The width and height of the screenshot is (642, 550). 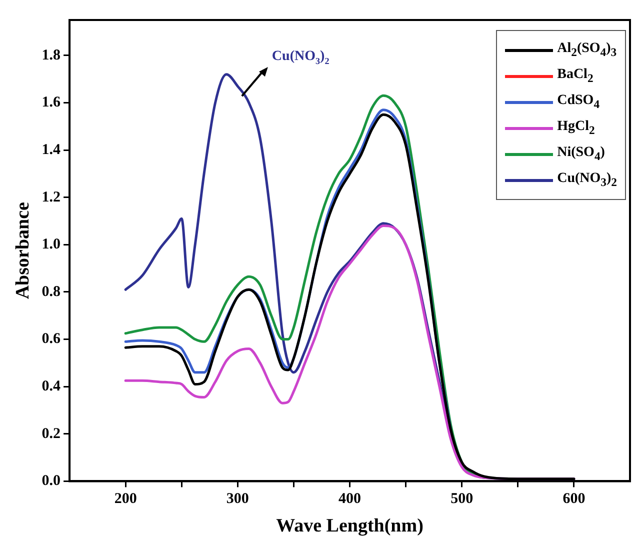 What do you see at coordinates (576, 128) in the screenshot?
I see `legend-label: HgCl$_{2}$` at bounding box center [576, 128].